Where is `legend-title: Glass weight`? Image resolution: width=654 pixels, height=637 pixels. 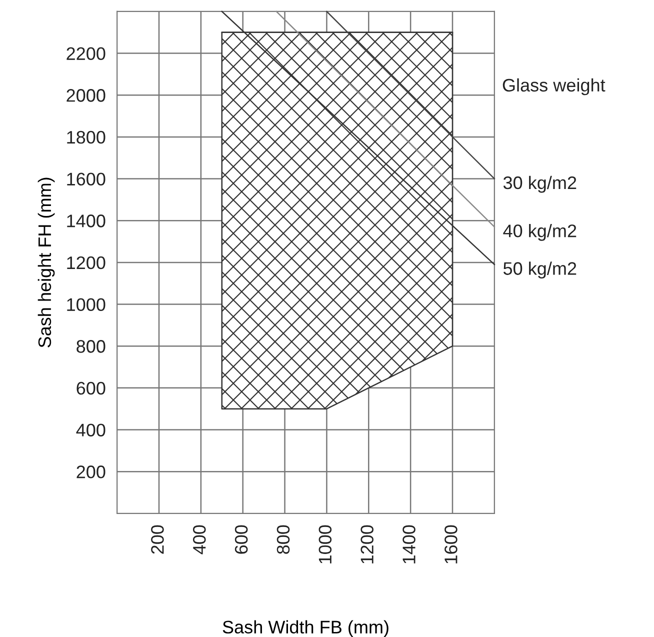
legend-title: Glass weight is located at coordinates (554, 87).